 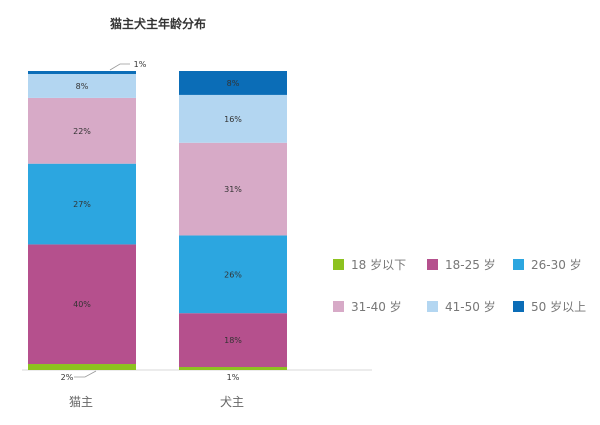 I want to click on data-label: 18%, so click(x=233, y=340).